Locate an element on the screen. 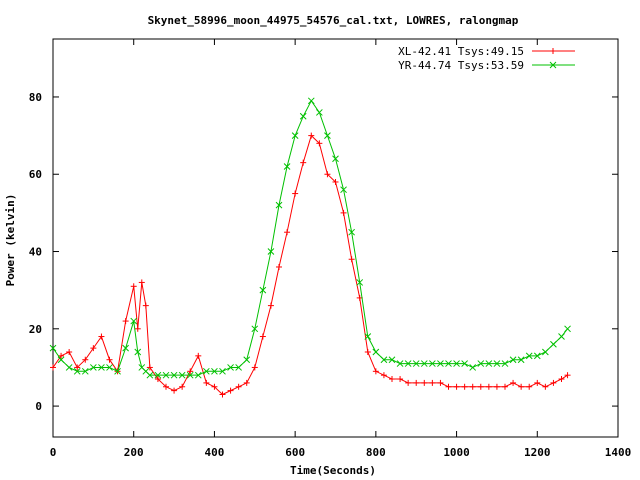  x-tick-label: 400 is located at coordinates (214, 452).